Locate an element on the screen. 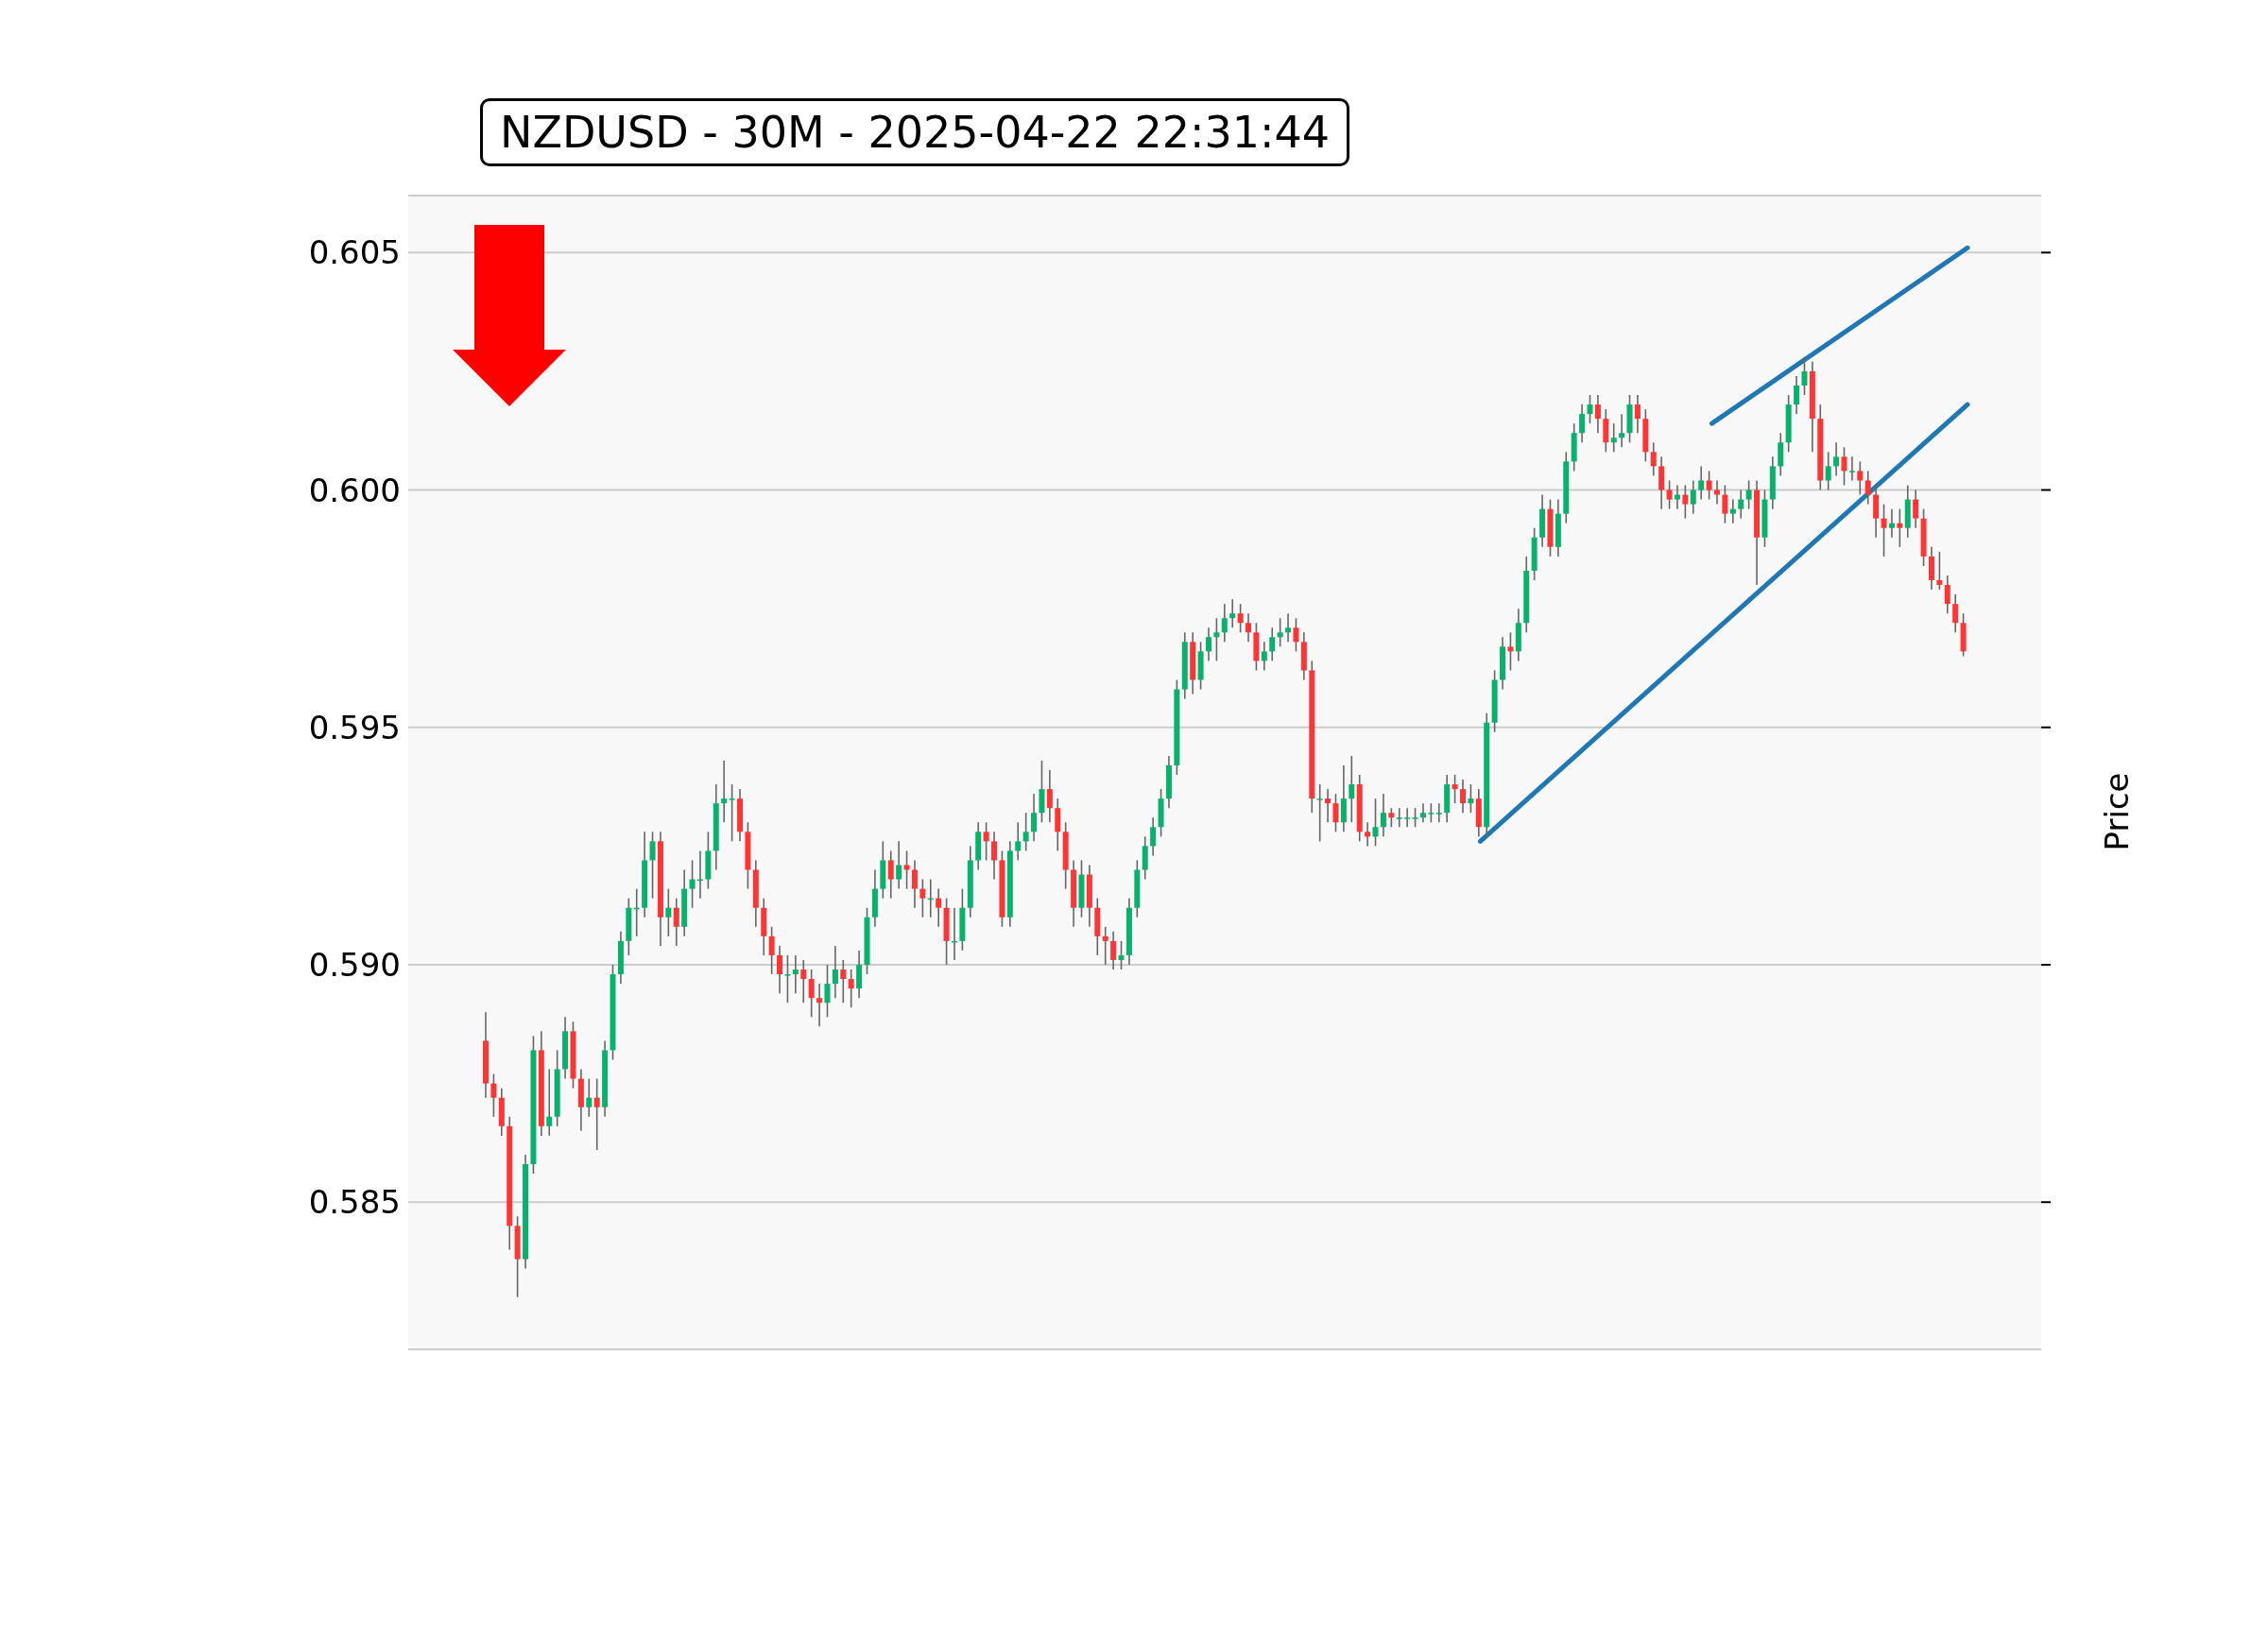  chart-title: NZDUSD - 30M - 2025-04-22 22:31:44 is located at coordinates (915, 132).